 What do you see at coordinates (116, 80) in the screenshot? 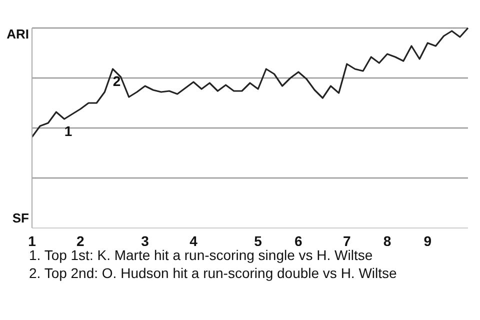
I see `annotation: 2` at bounding box center [116, 80].